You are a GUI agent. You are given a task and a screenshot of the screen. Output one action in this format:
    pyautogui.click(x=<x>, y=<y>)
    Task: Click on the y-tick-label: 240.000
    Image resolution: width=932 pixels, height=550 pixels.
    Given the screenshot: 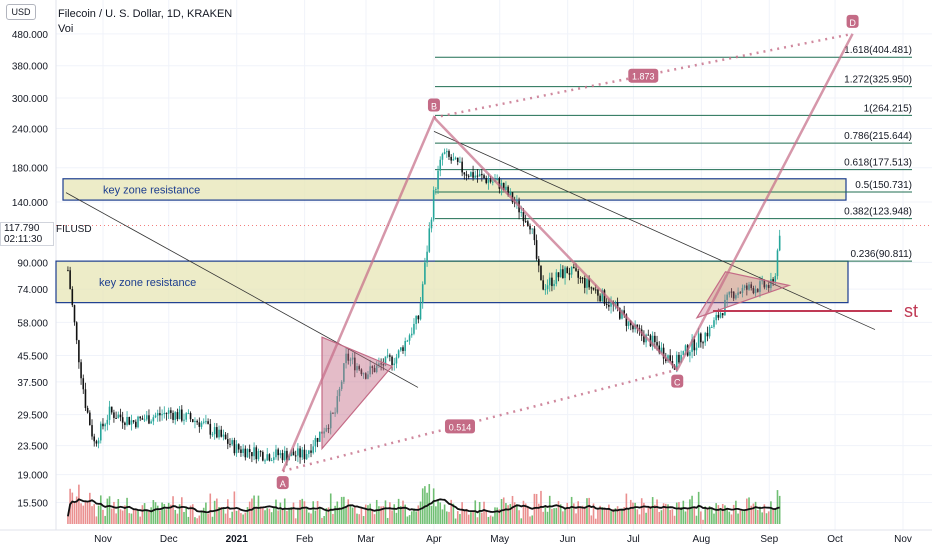 What is the action you would take?
    pyautogui.click(x=30, y=129)
    